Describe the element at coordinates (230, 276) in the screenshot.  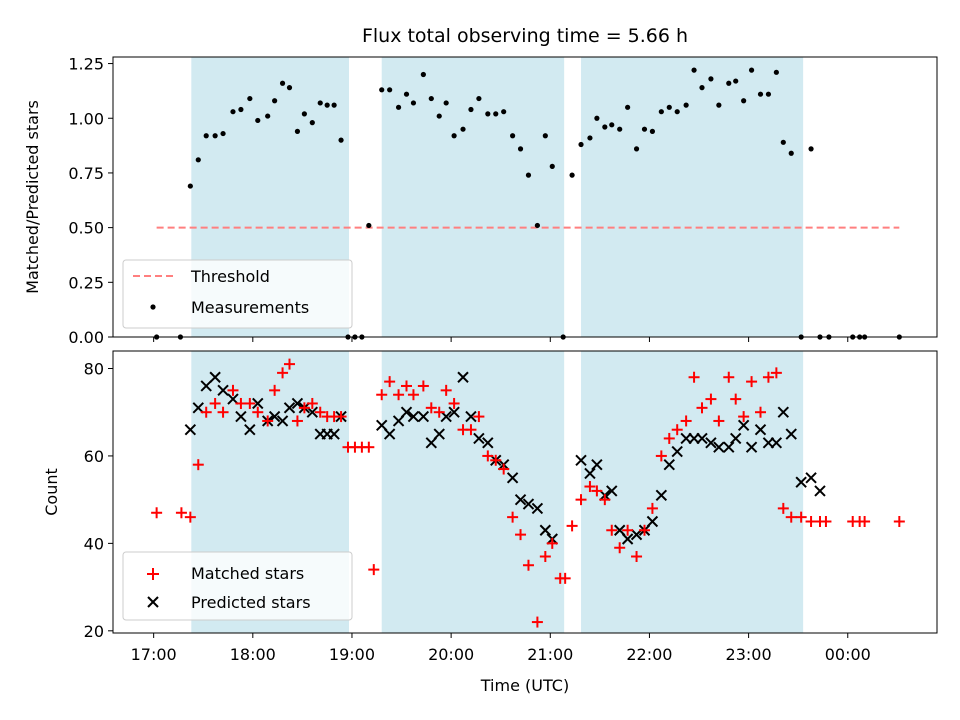
I see `legend-threshold-label: Threshold` at that location.